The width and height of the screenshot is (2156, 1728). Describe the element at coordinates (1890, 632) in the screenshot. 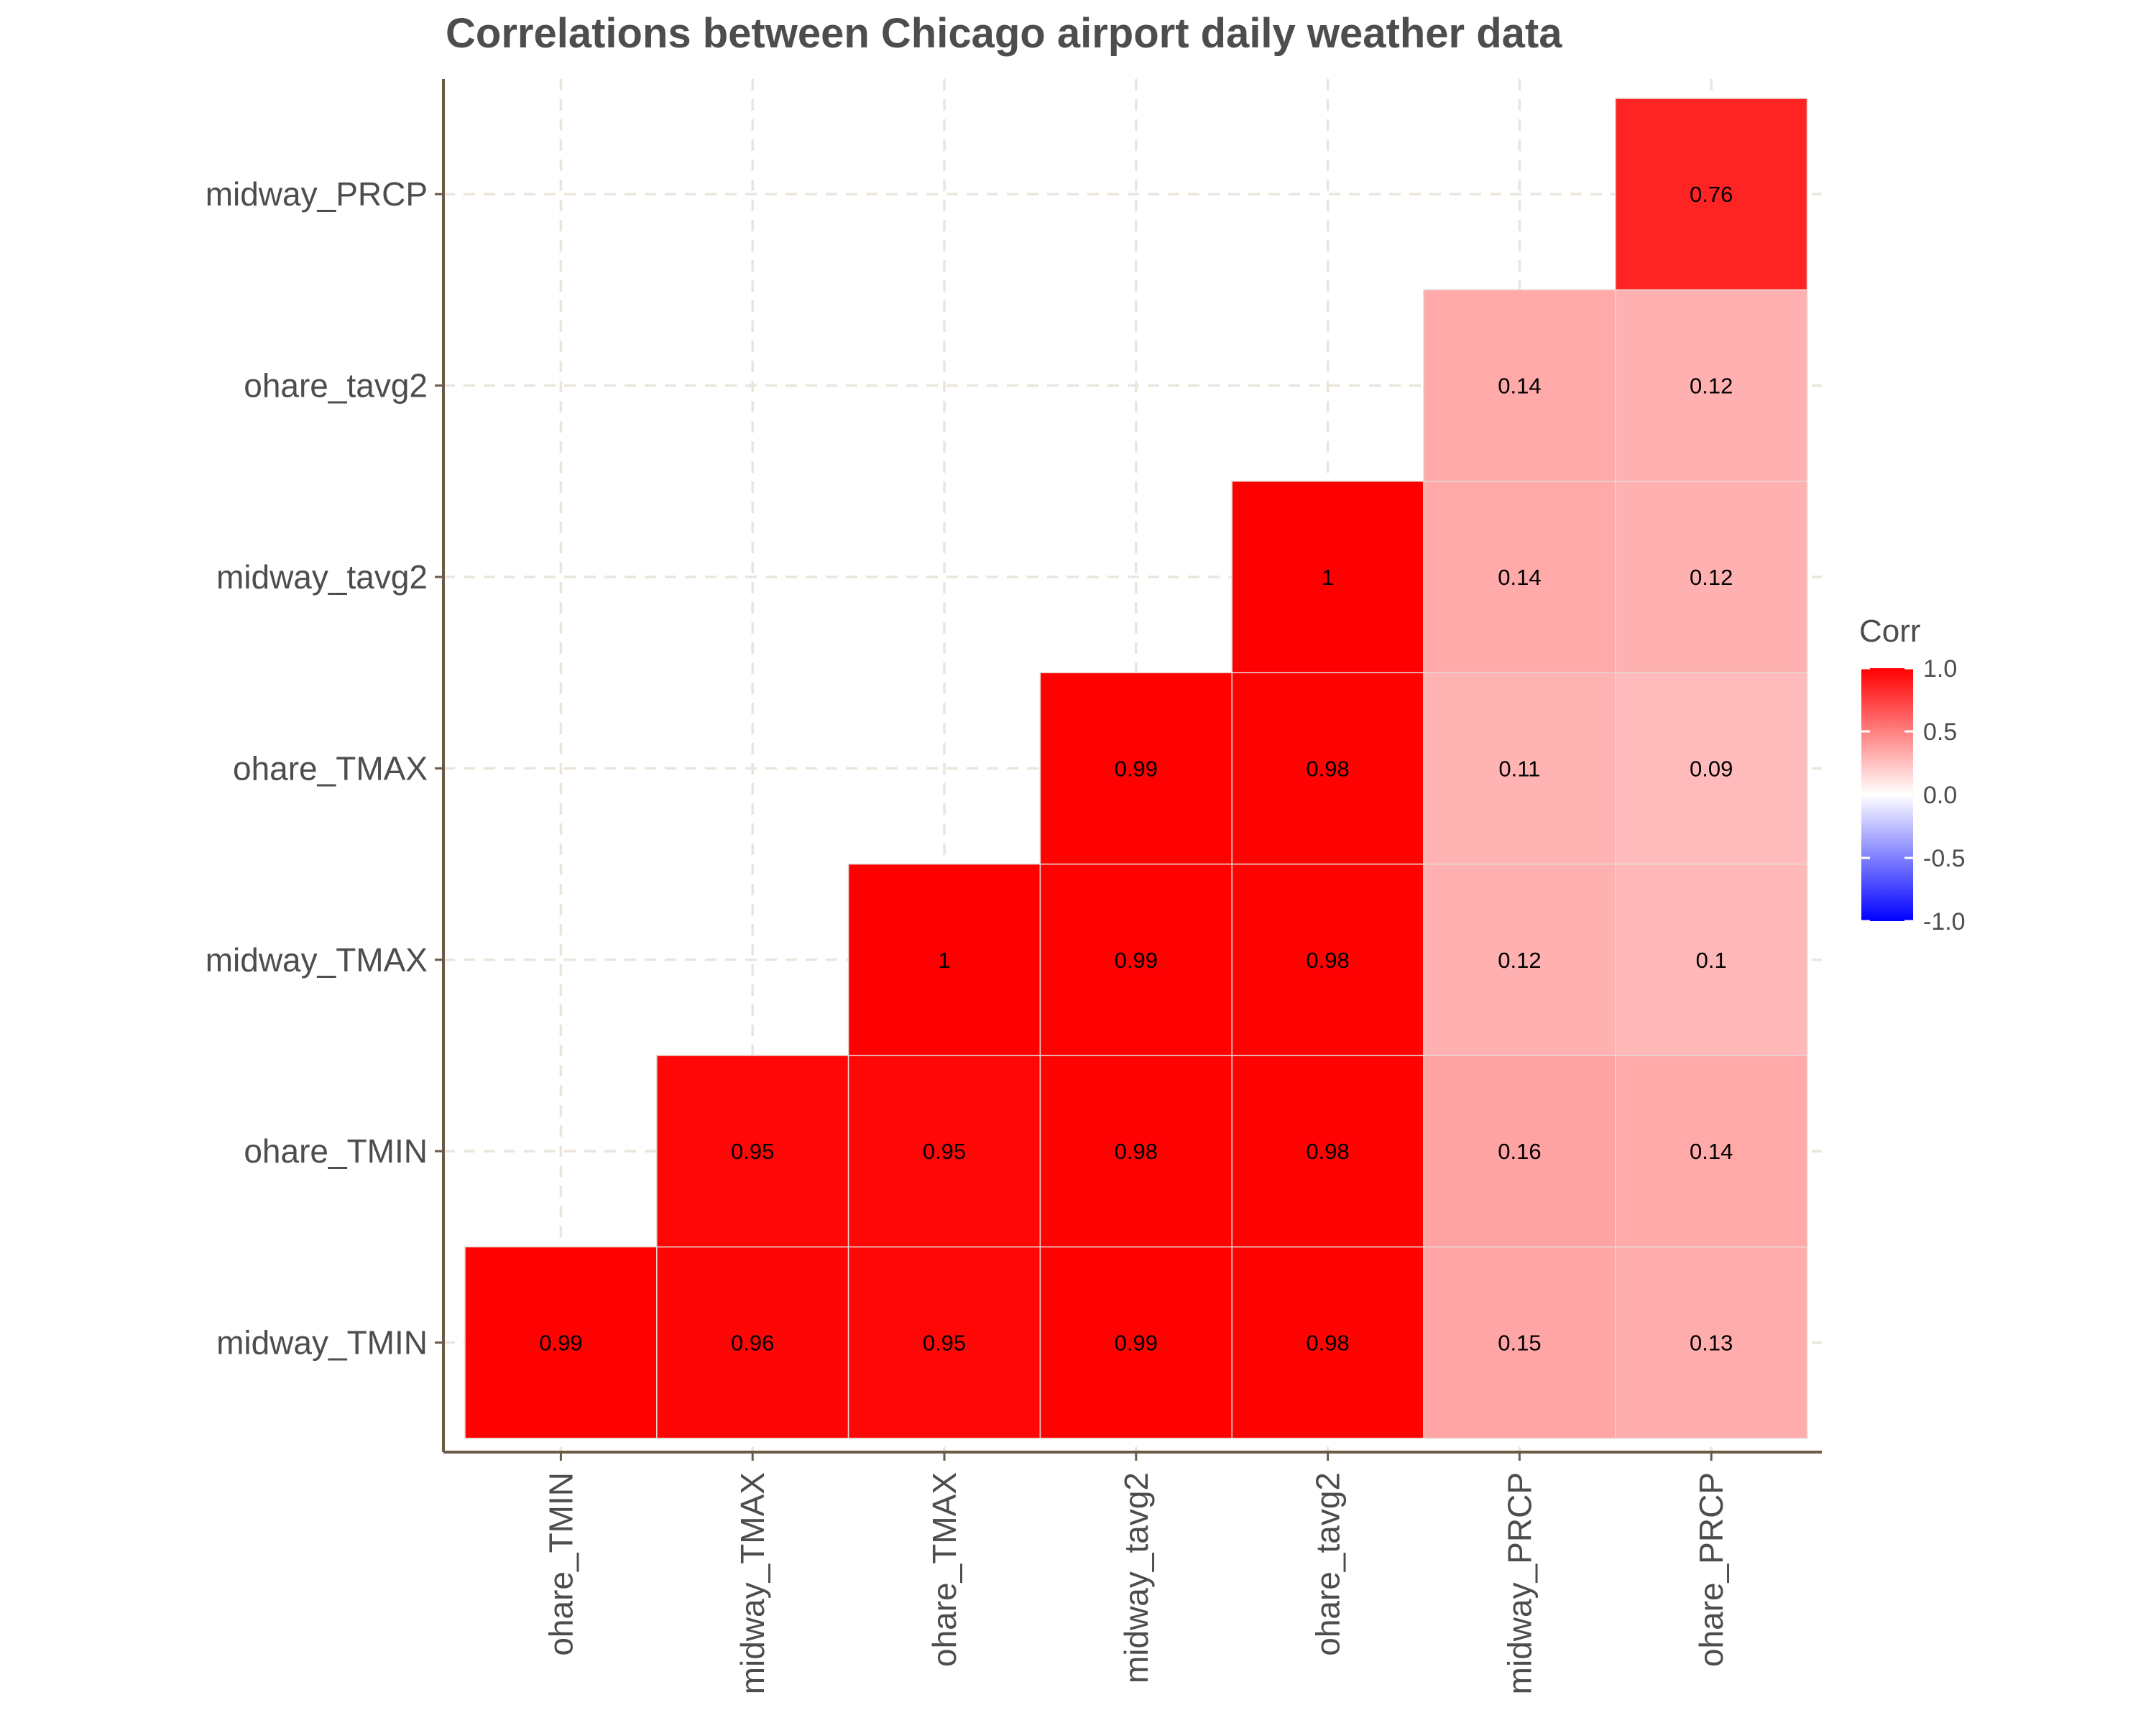

I see `legend-title: Corr` at that location.